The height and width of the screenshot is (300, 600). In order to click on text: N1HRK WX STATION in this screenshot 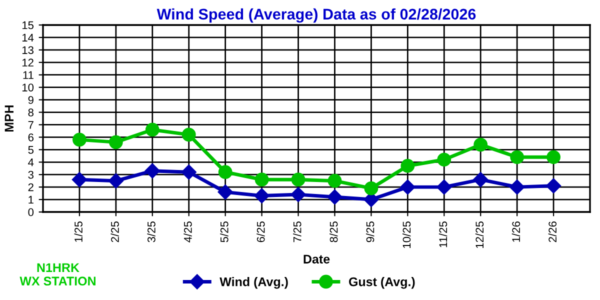, I will do `click(58, 274)`.